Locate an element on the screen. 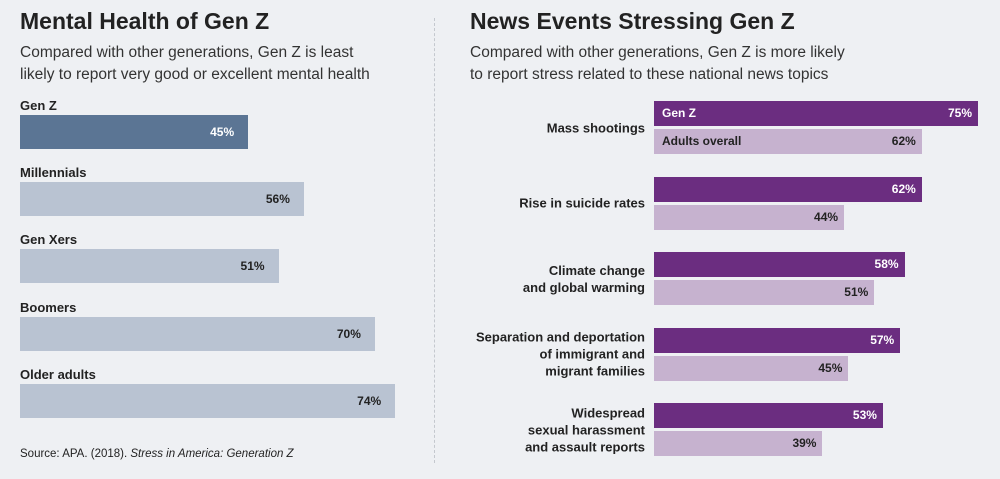 The height and width of the screenshot is (479, 1000). value-label: 39% is located at coordinates (804, 443).